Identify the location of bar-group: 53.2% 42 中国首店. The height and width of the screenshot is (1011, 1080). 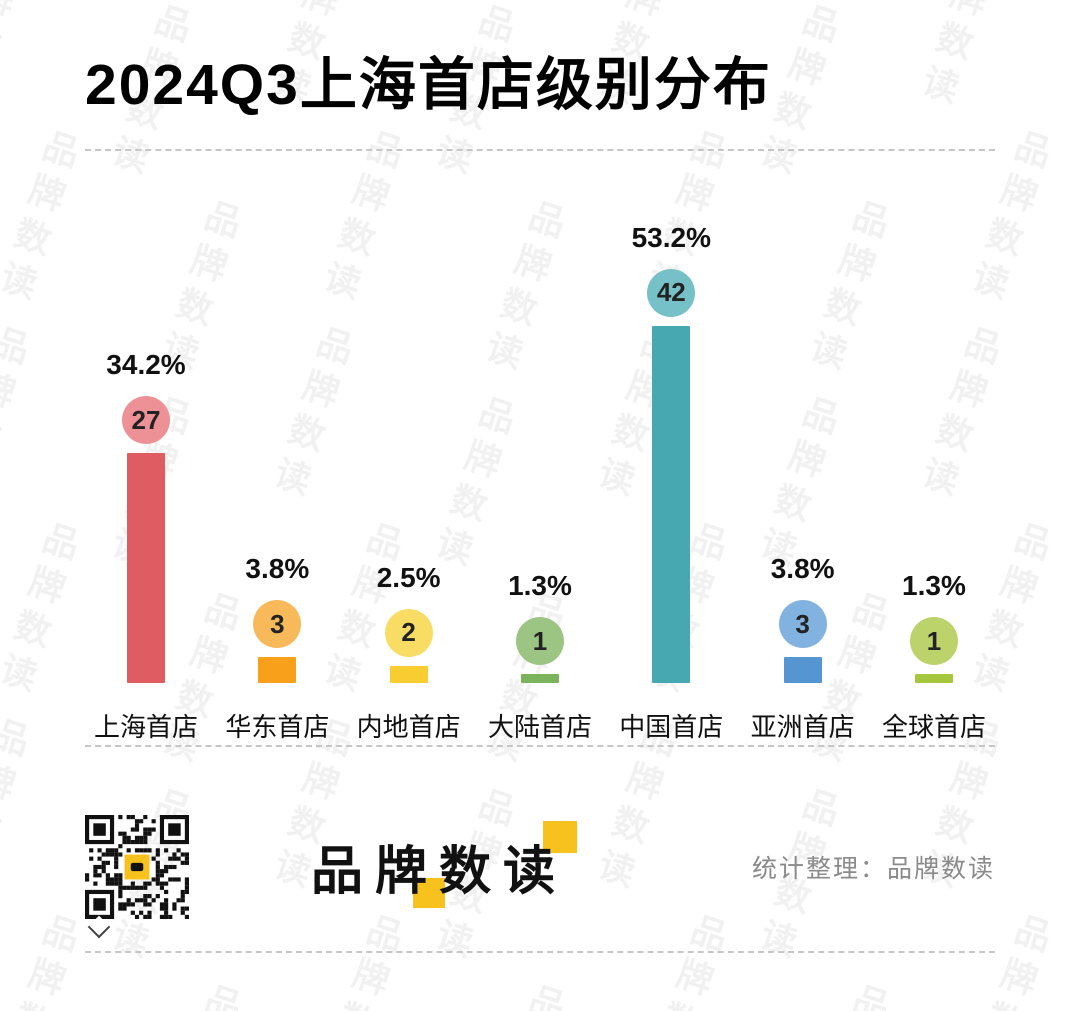
(671, 481).